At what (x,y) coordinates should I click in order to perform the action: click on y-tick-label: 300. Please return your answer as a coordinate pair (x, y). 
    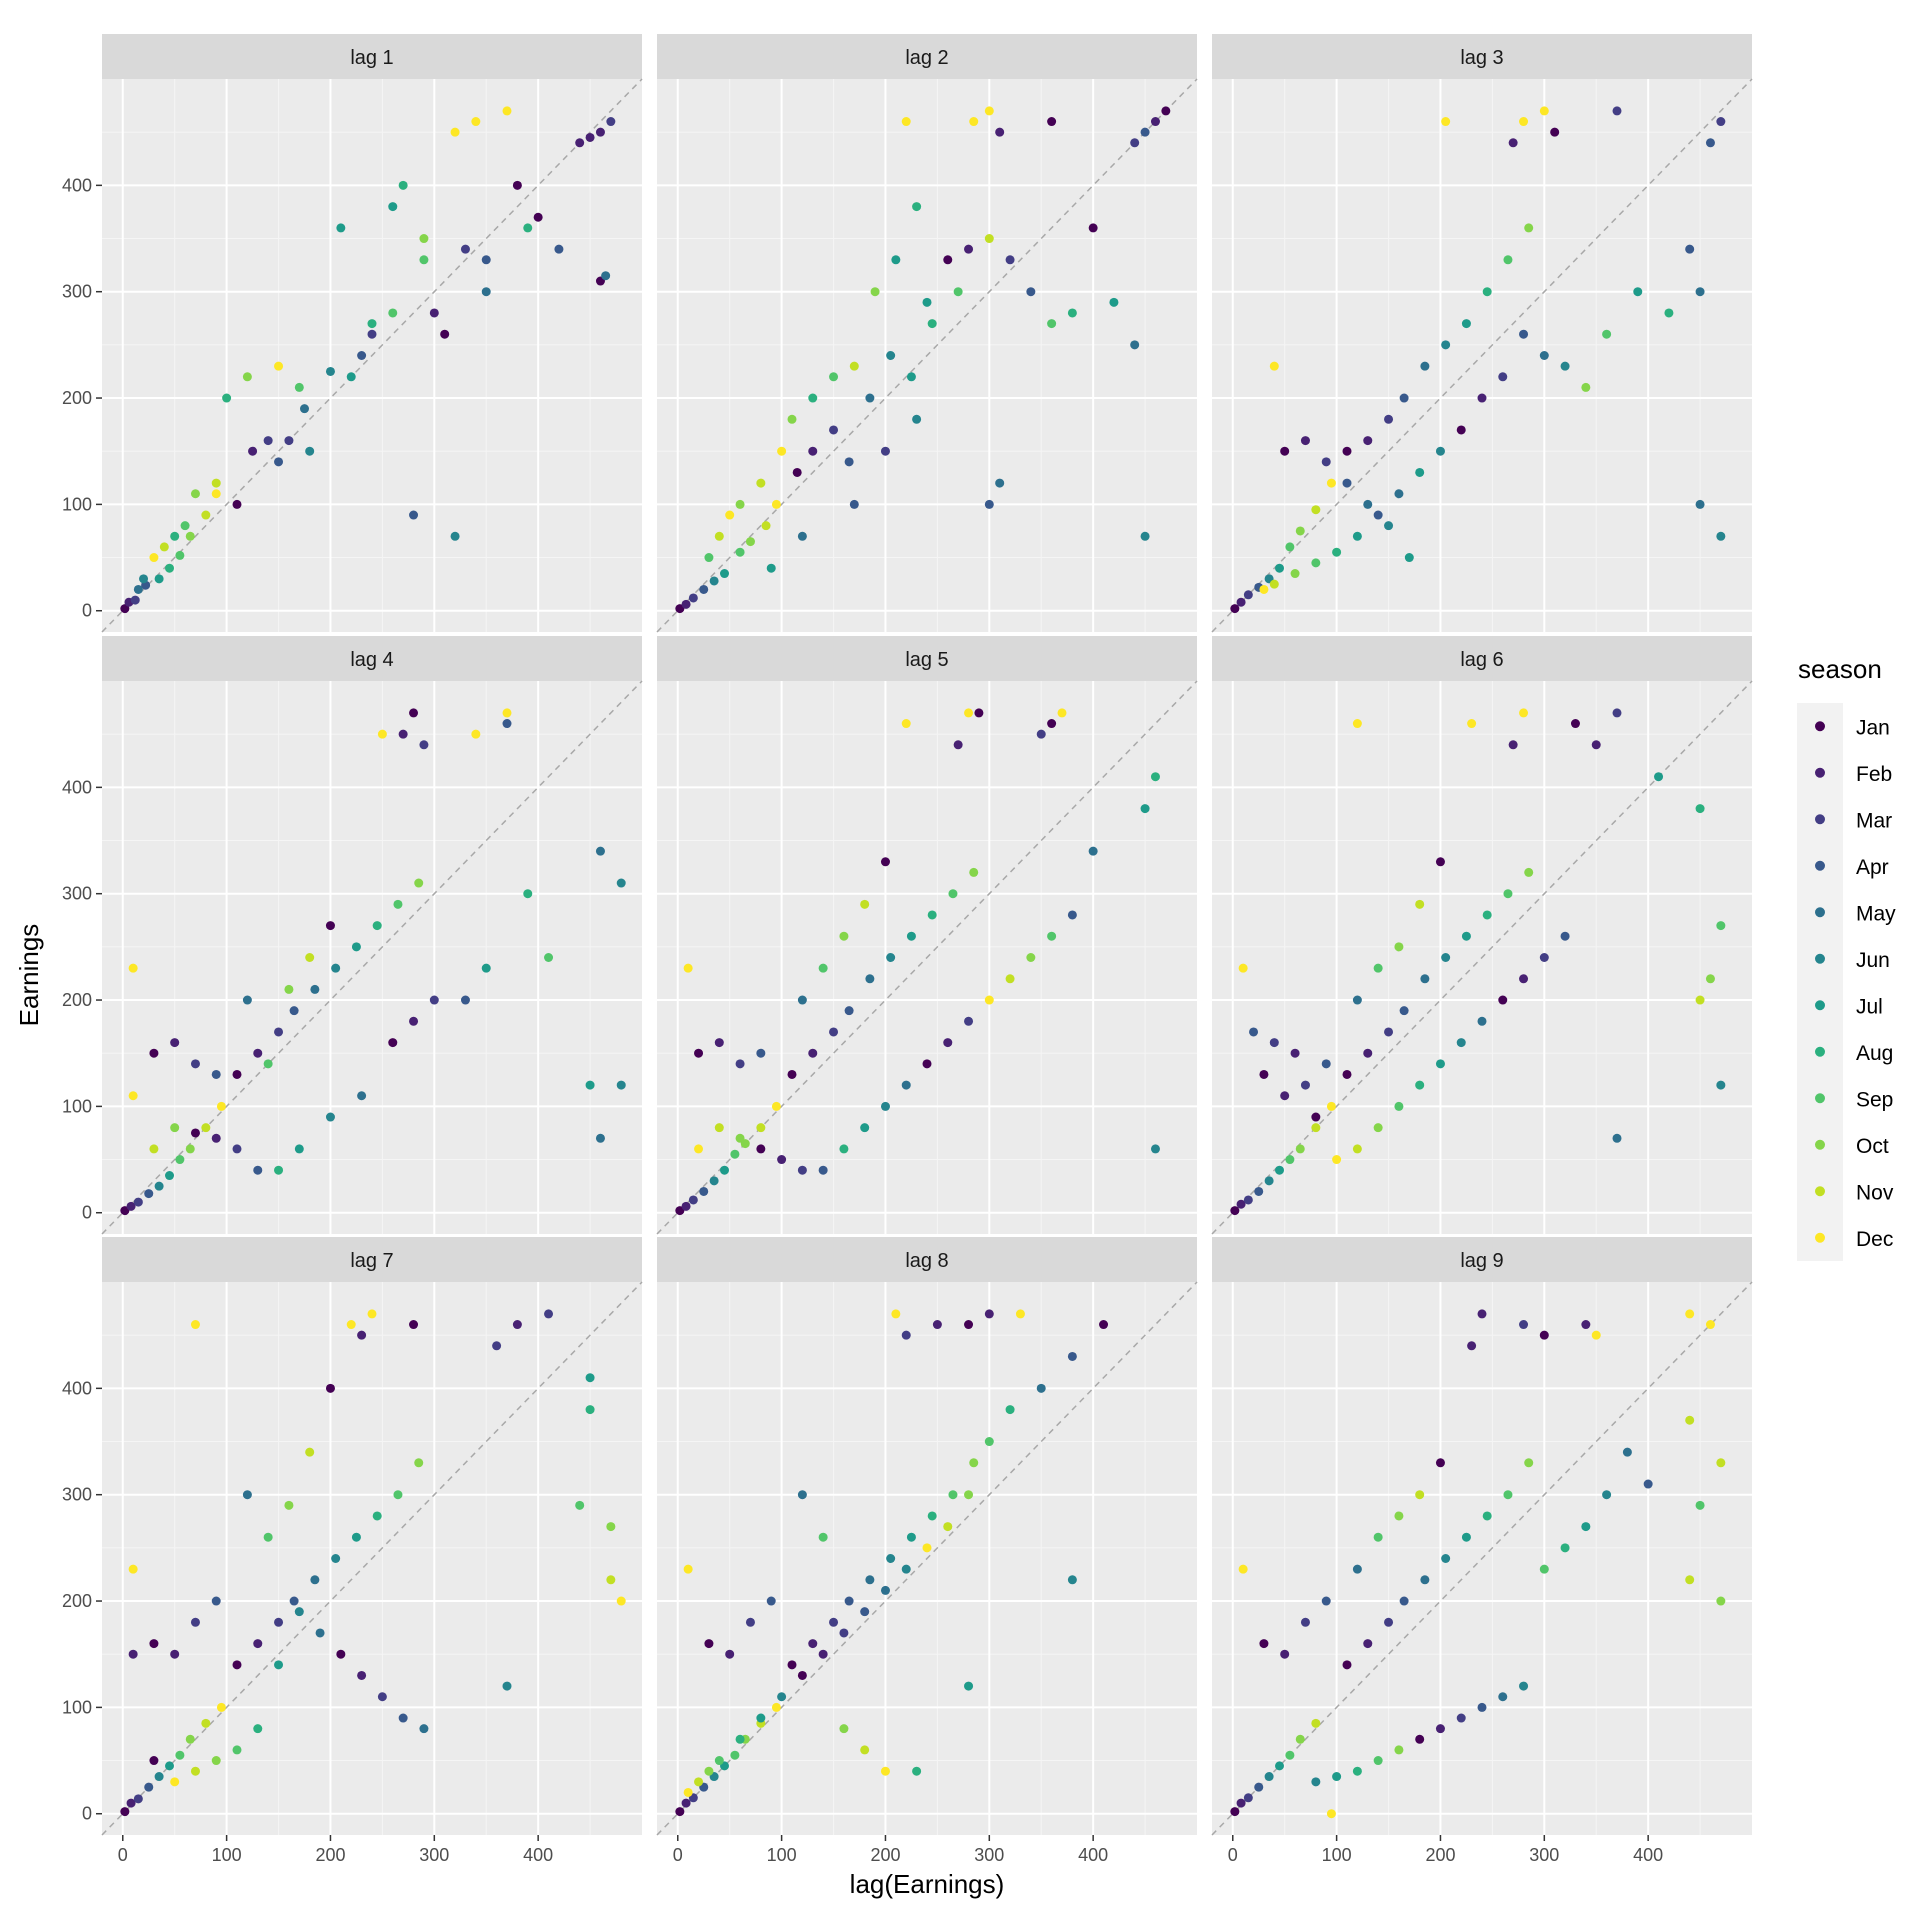
    Looking at the image, I should click on (77, 1495).